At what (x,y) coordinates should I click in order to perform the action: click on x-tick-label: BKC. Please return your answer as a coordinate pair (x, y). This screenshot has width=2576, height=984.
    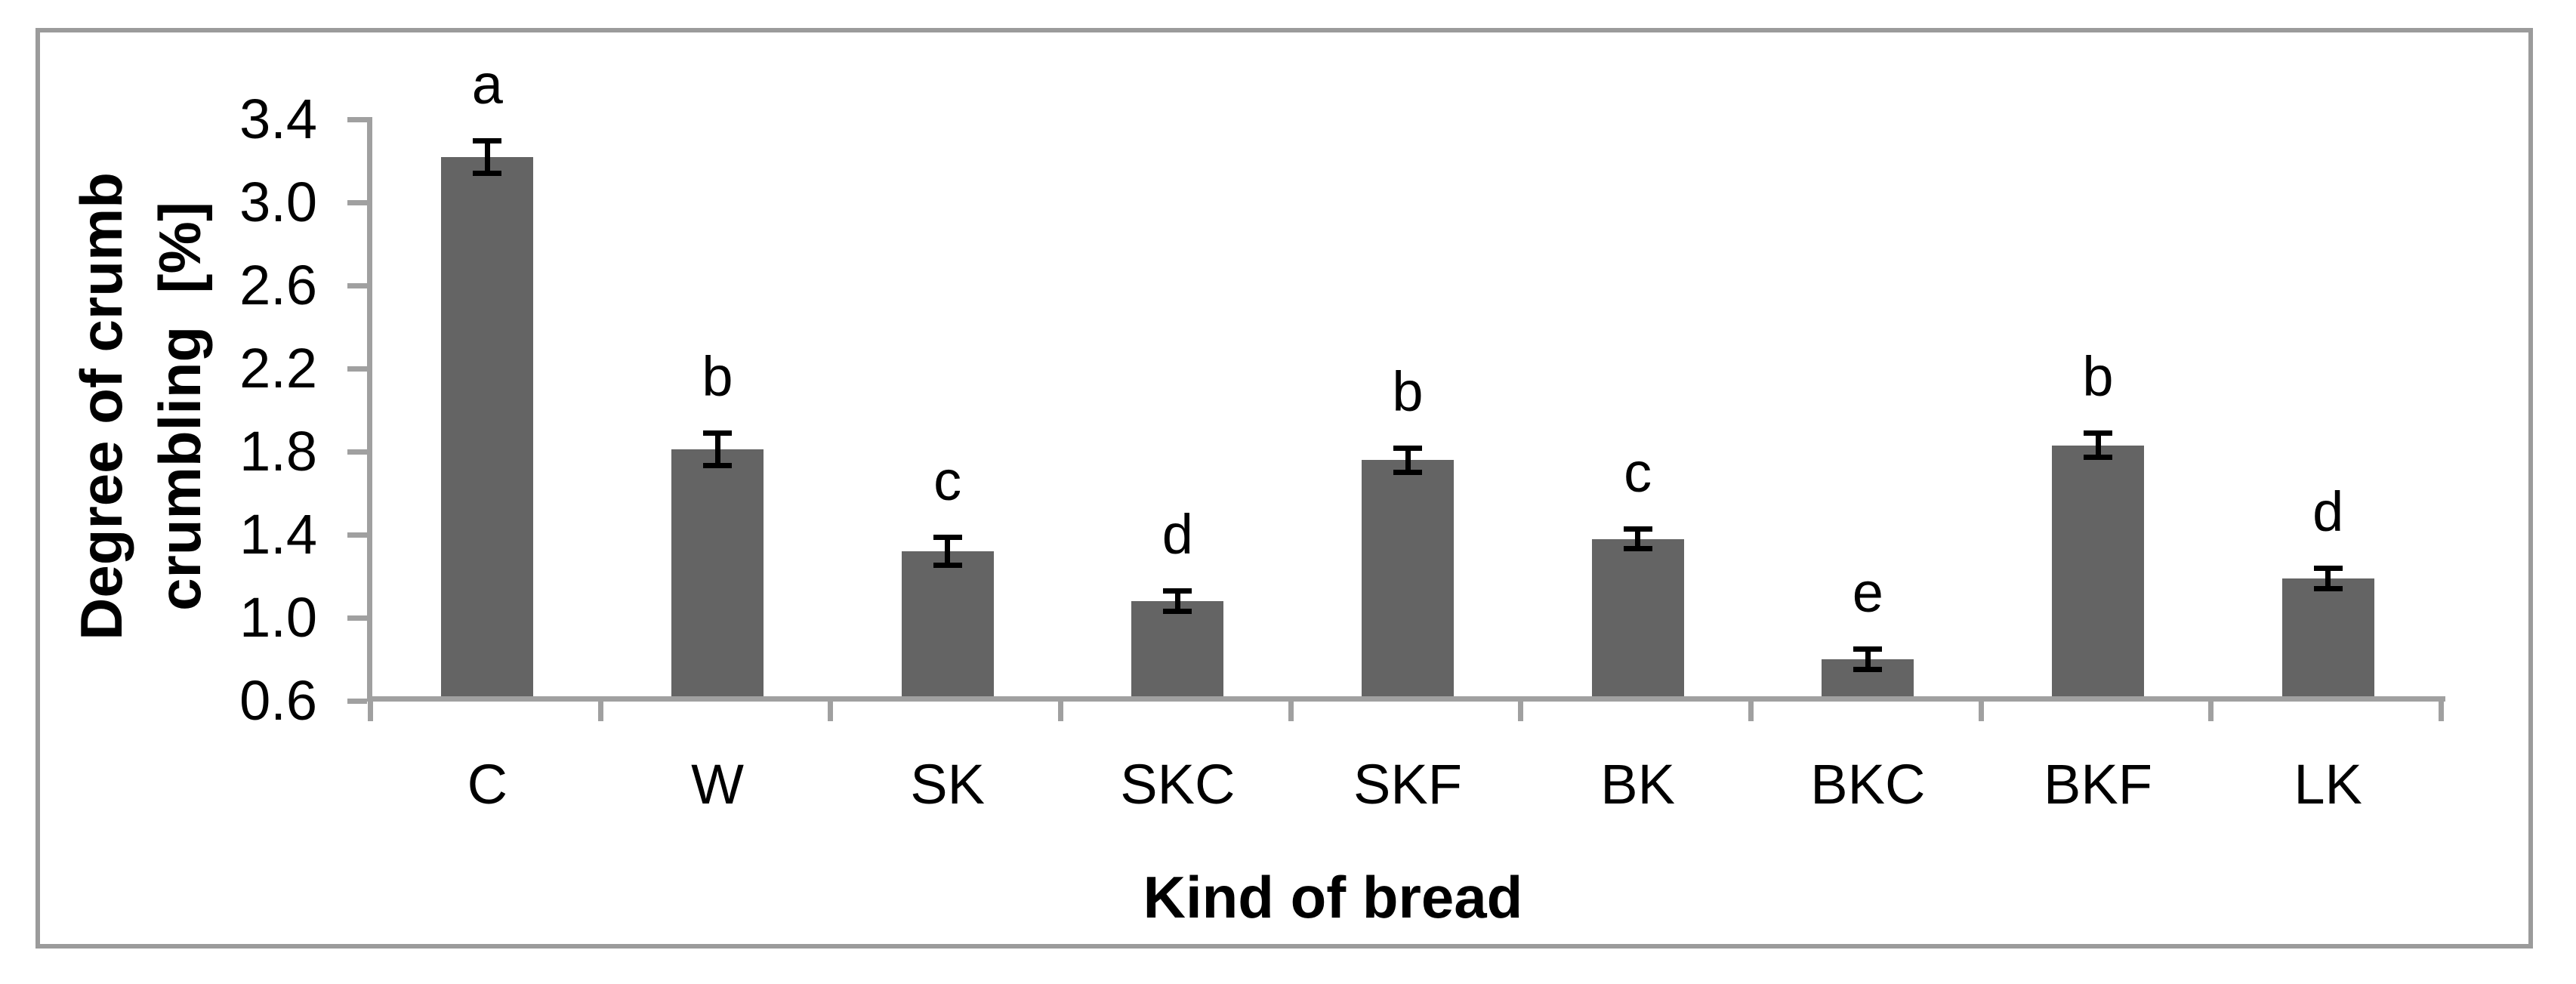
    Looking at the image, I should click on (1868, 784).